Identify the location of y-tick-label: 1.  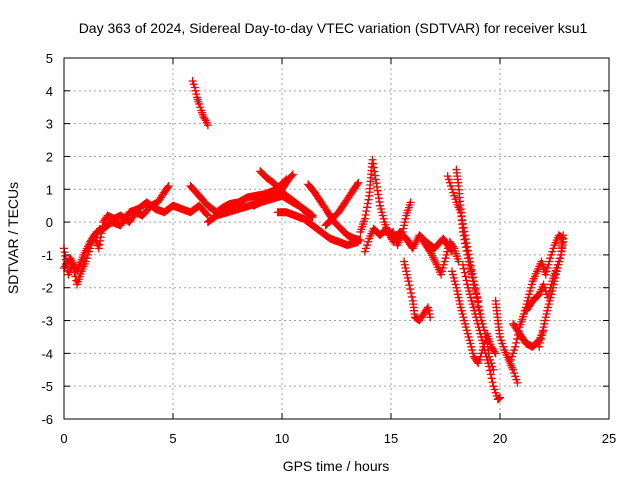
(49, 189).